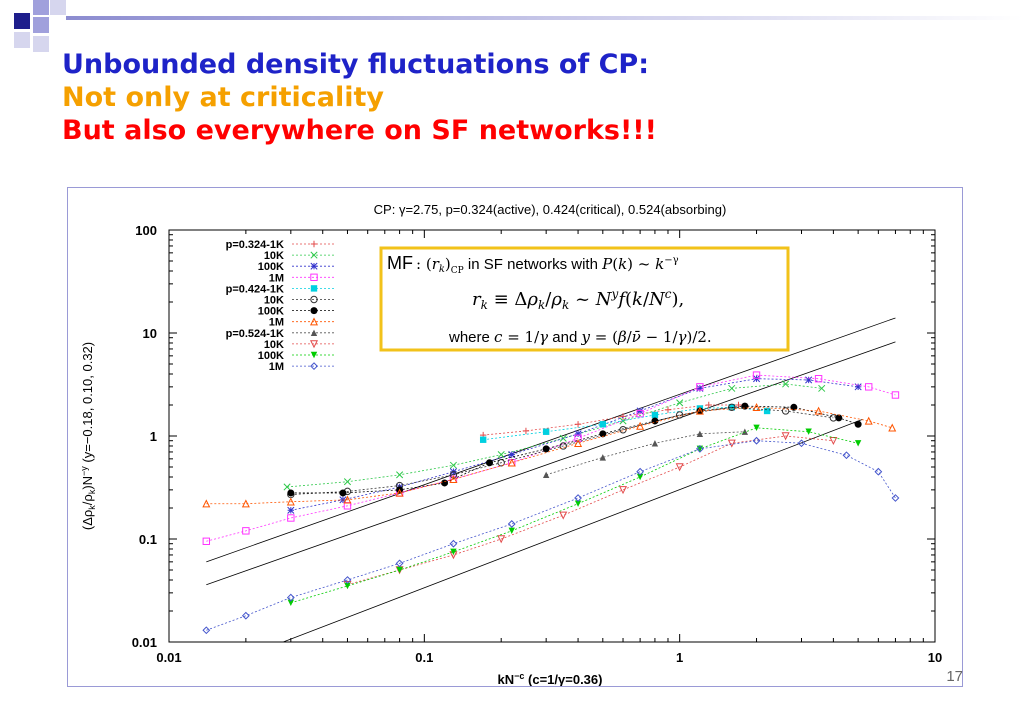  What do you see at coordinates (150, 333) in the screenshot?
I see `y-tick-label: 10` at bounding box center [150, 333].